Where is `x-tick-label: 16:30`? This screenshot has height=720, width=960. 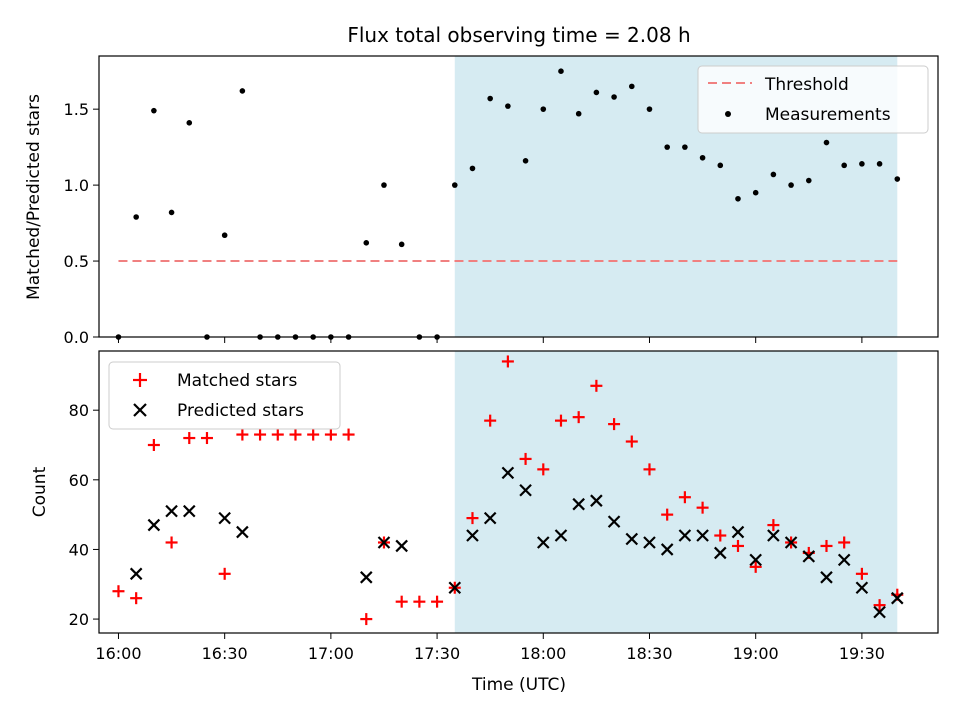 x-tick-label: 16:30 is located at coordinates (225, 653).